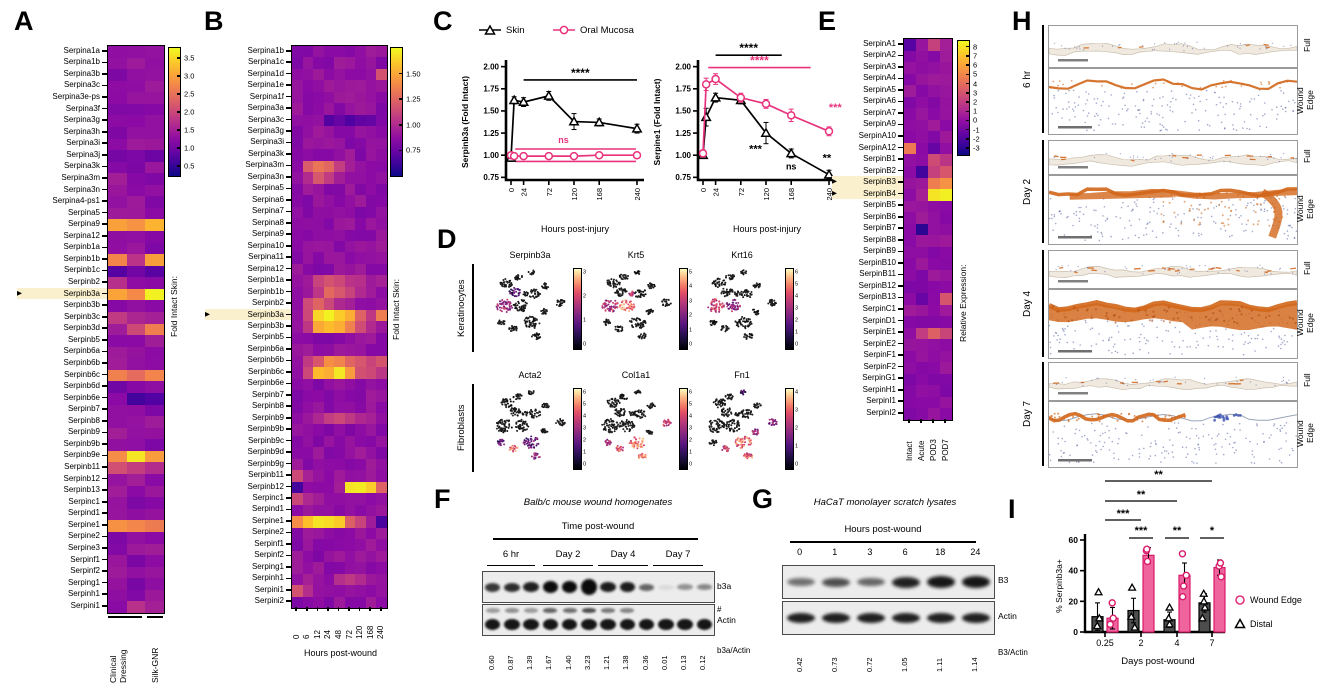 The height and width of the screenshot is (684, 1336). Describe the element at coordinates (877, 285) in the screenshot. I see `gene-label: SerpinB12` at that location.